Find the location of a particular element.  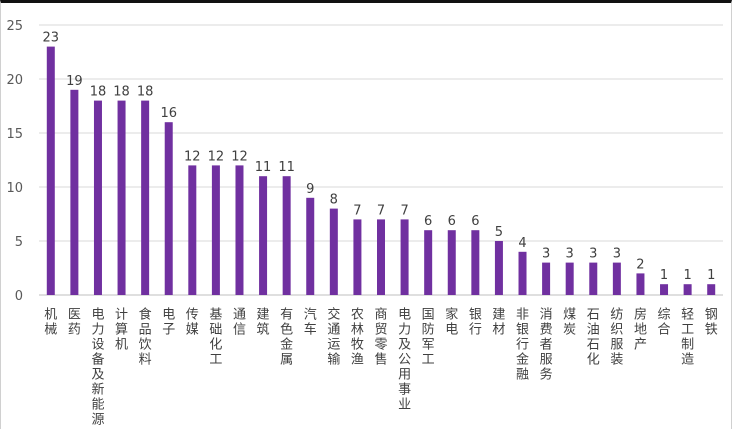

y-tick-label: 5 is located at coordinates (19, 242).